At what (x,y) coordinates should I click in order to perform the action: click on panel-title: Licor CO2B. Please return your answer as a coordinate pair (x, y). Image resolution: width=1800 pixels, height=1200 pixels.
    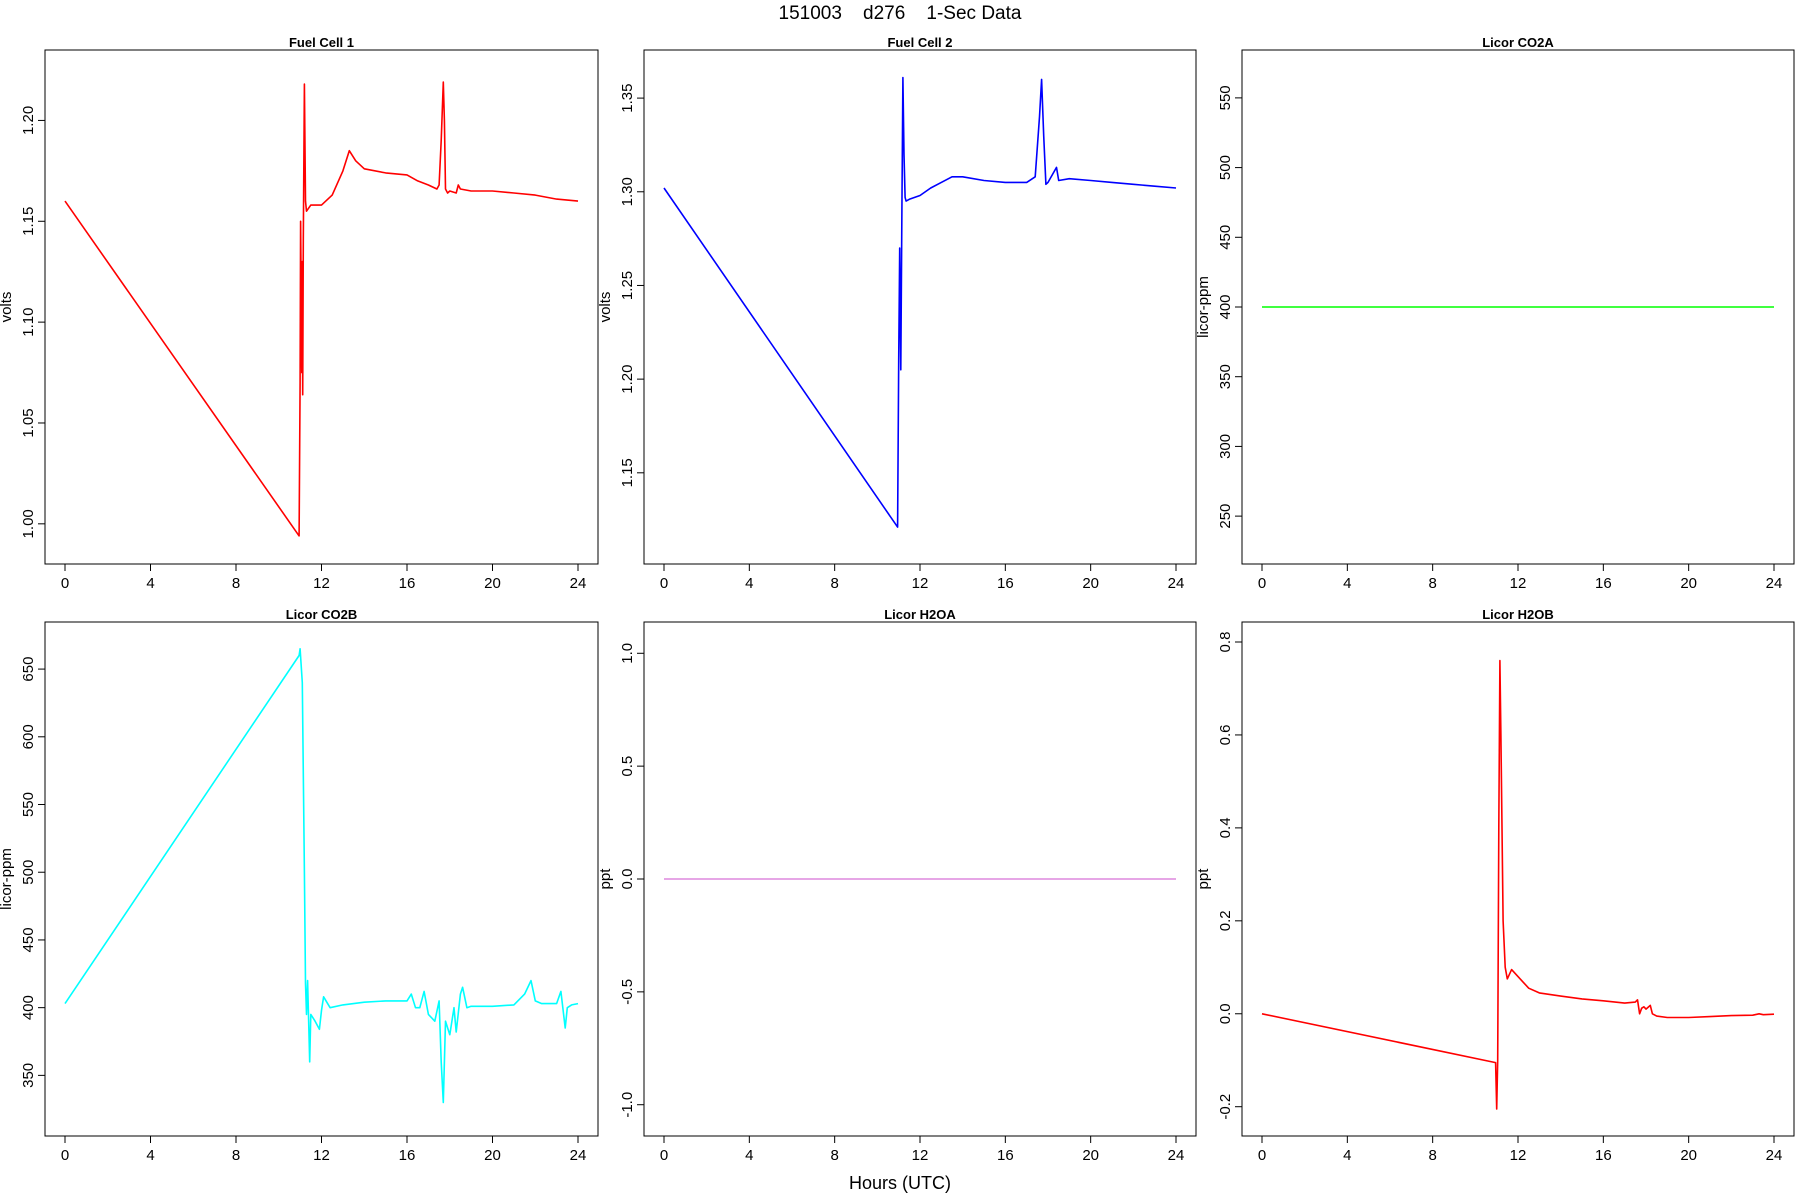
    Looking at the image, I should click on (322, 614).